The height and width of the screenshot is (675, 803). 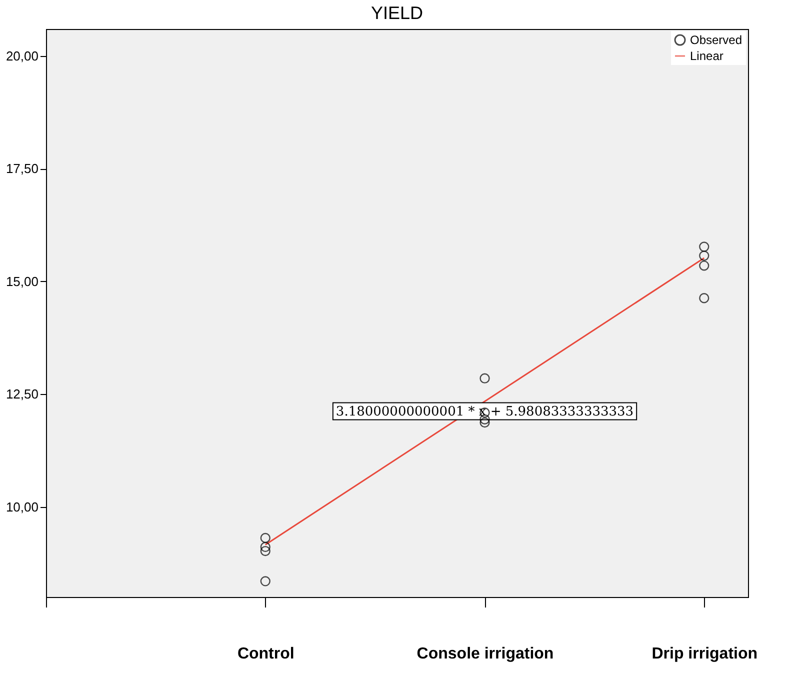 What do you see at coordinates (716, 40) in the screenshot?
I see `legend-label: Observed` at bounding box center [716, 40].